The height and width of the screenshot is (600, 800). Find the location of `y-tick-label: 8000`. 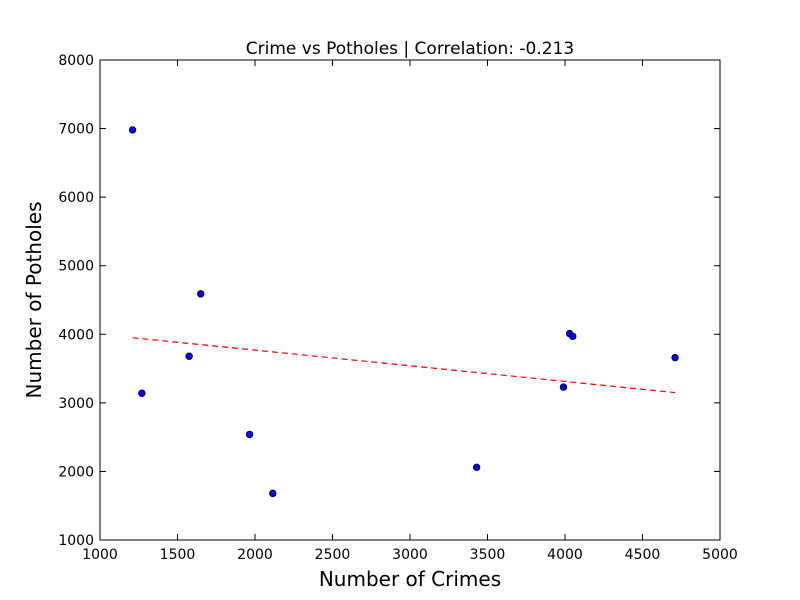

y-tick-label: 8000 is located at coordinates (76, 61).